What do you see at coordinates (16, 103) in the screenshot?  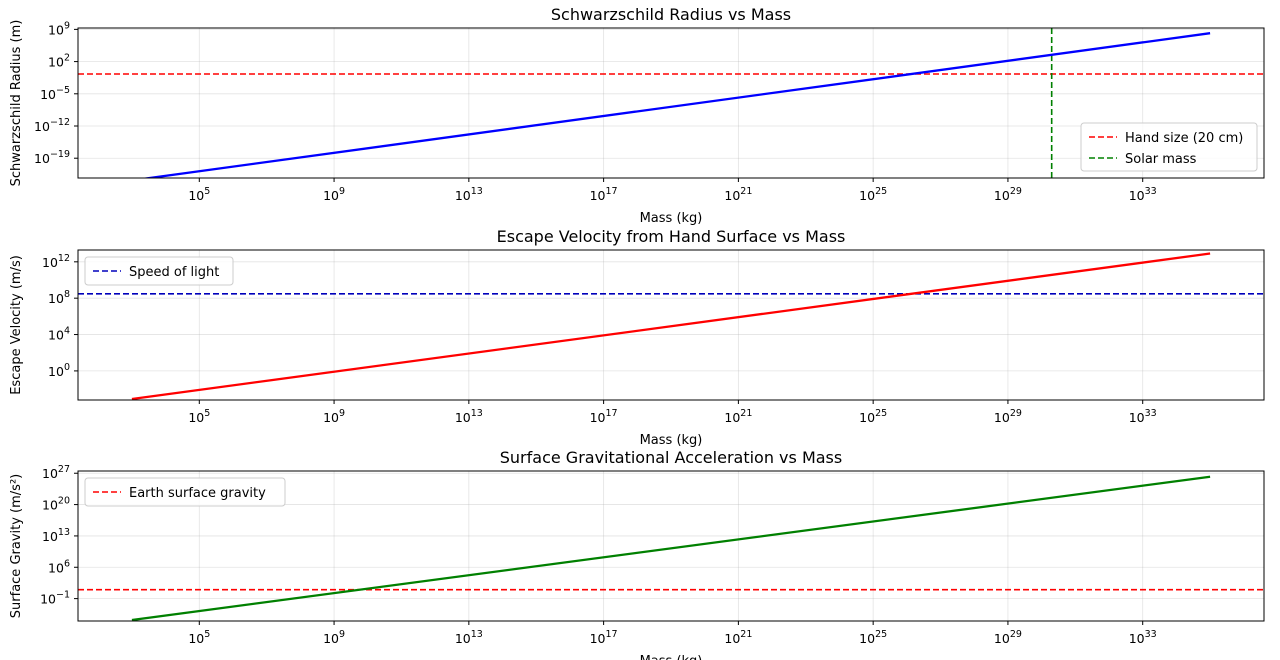 I see `y-axis-label: Schwarzschild Radius (m)` at bounding box center [16, 103].